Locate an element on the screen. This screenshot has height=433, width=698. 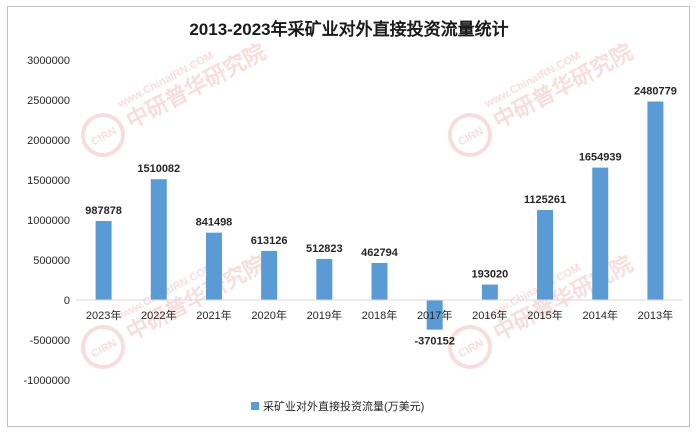
y-tick-label: 1000000 is located at coordinates (48, 221).